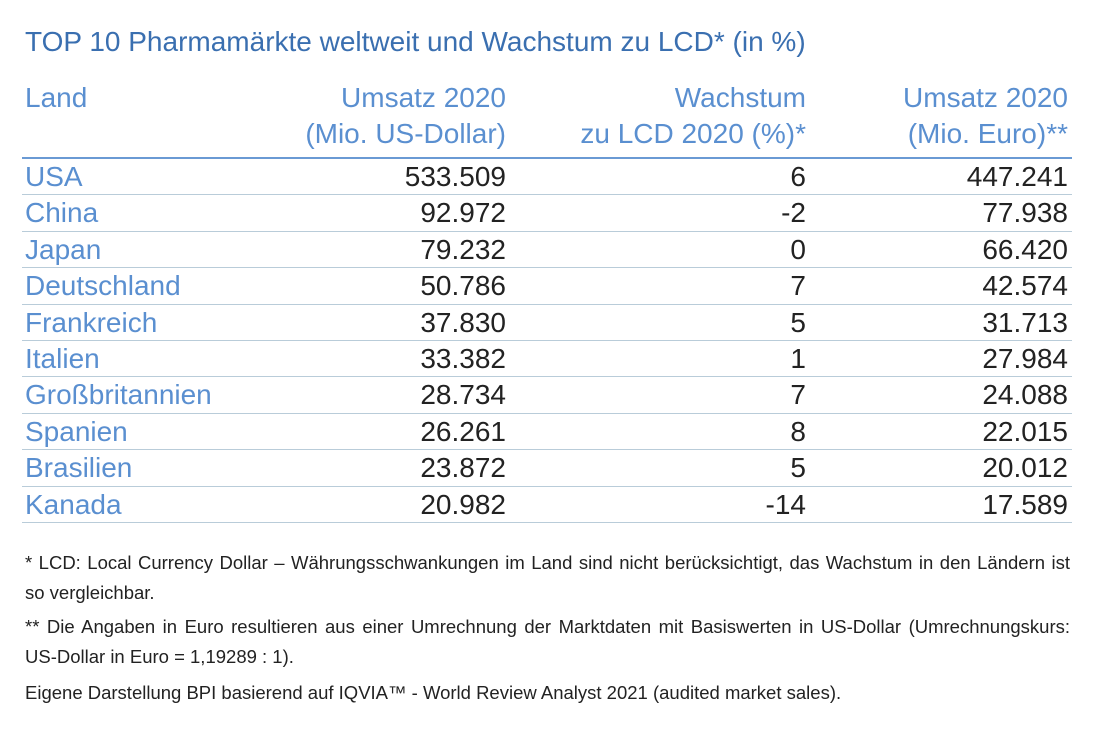  What do you see at coordinates (547, 323) in the screenshot?
I see `table-row: Frankreich 37.830 5 31.713` at bounding box center [547, 323].